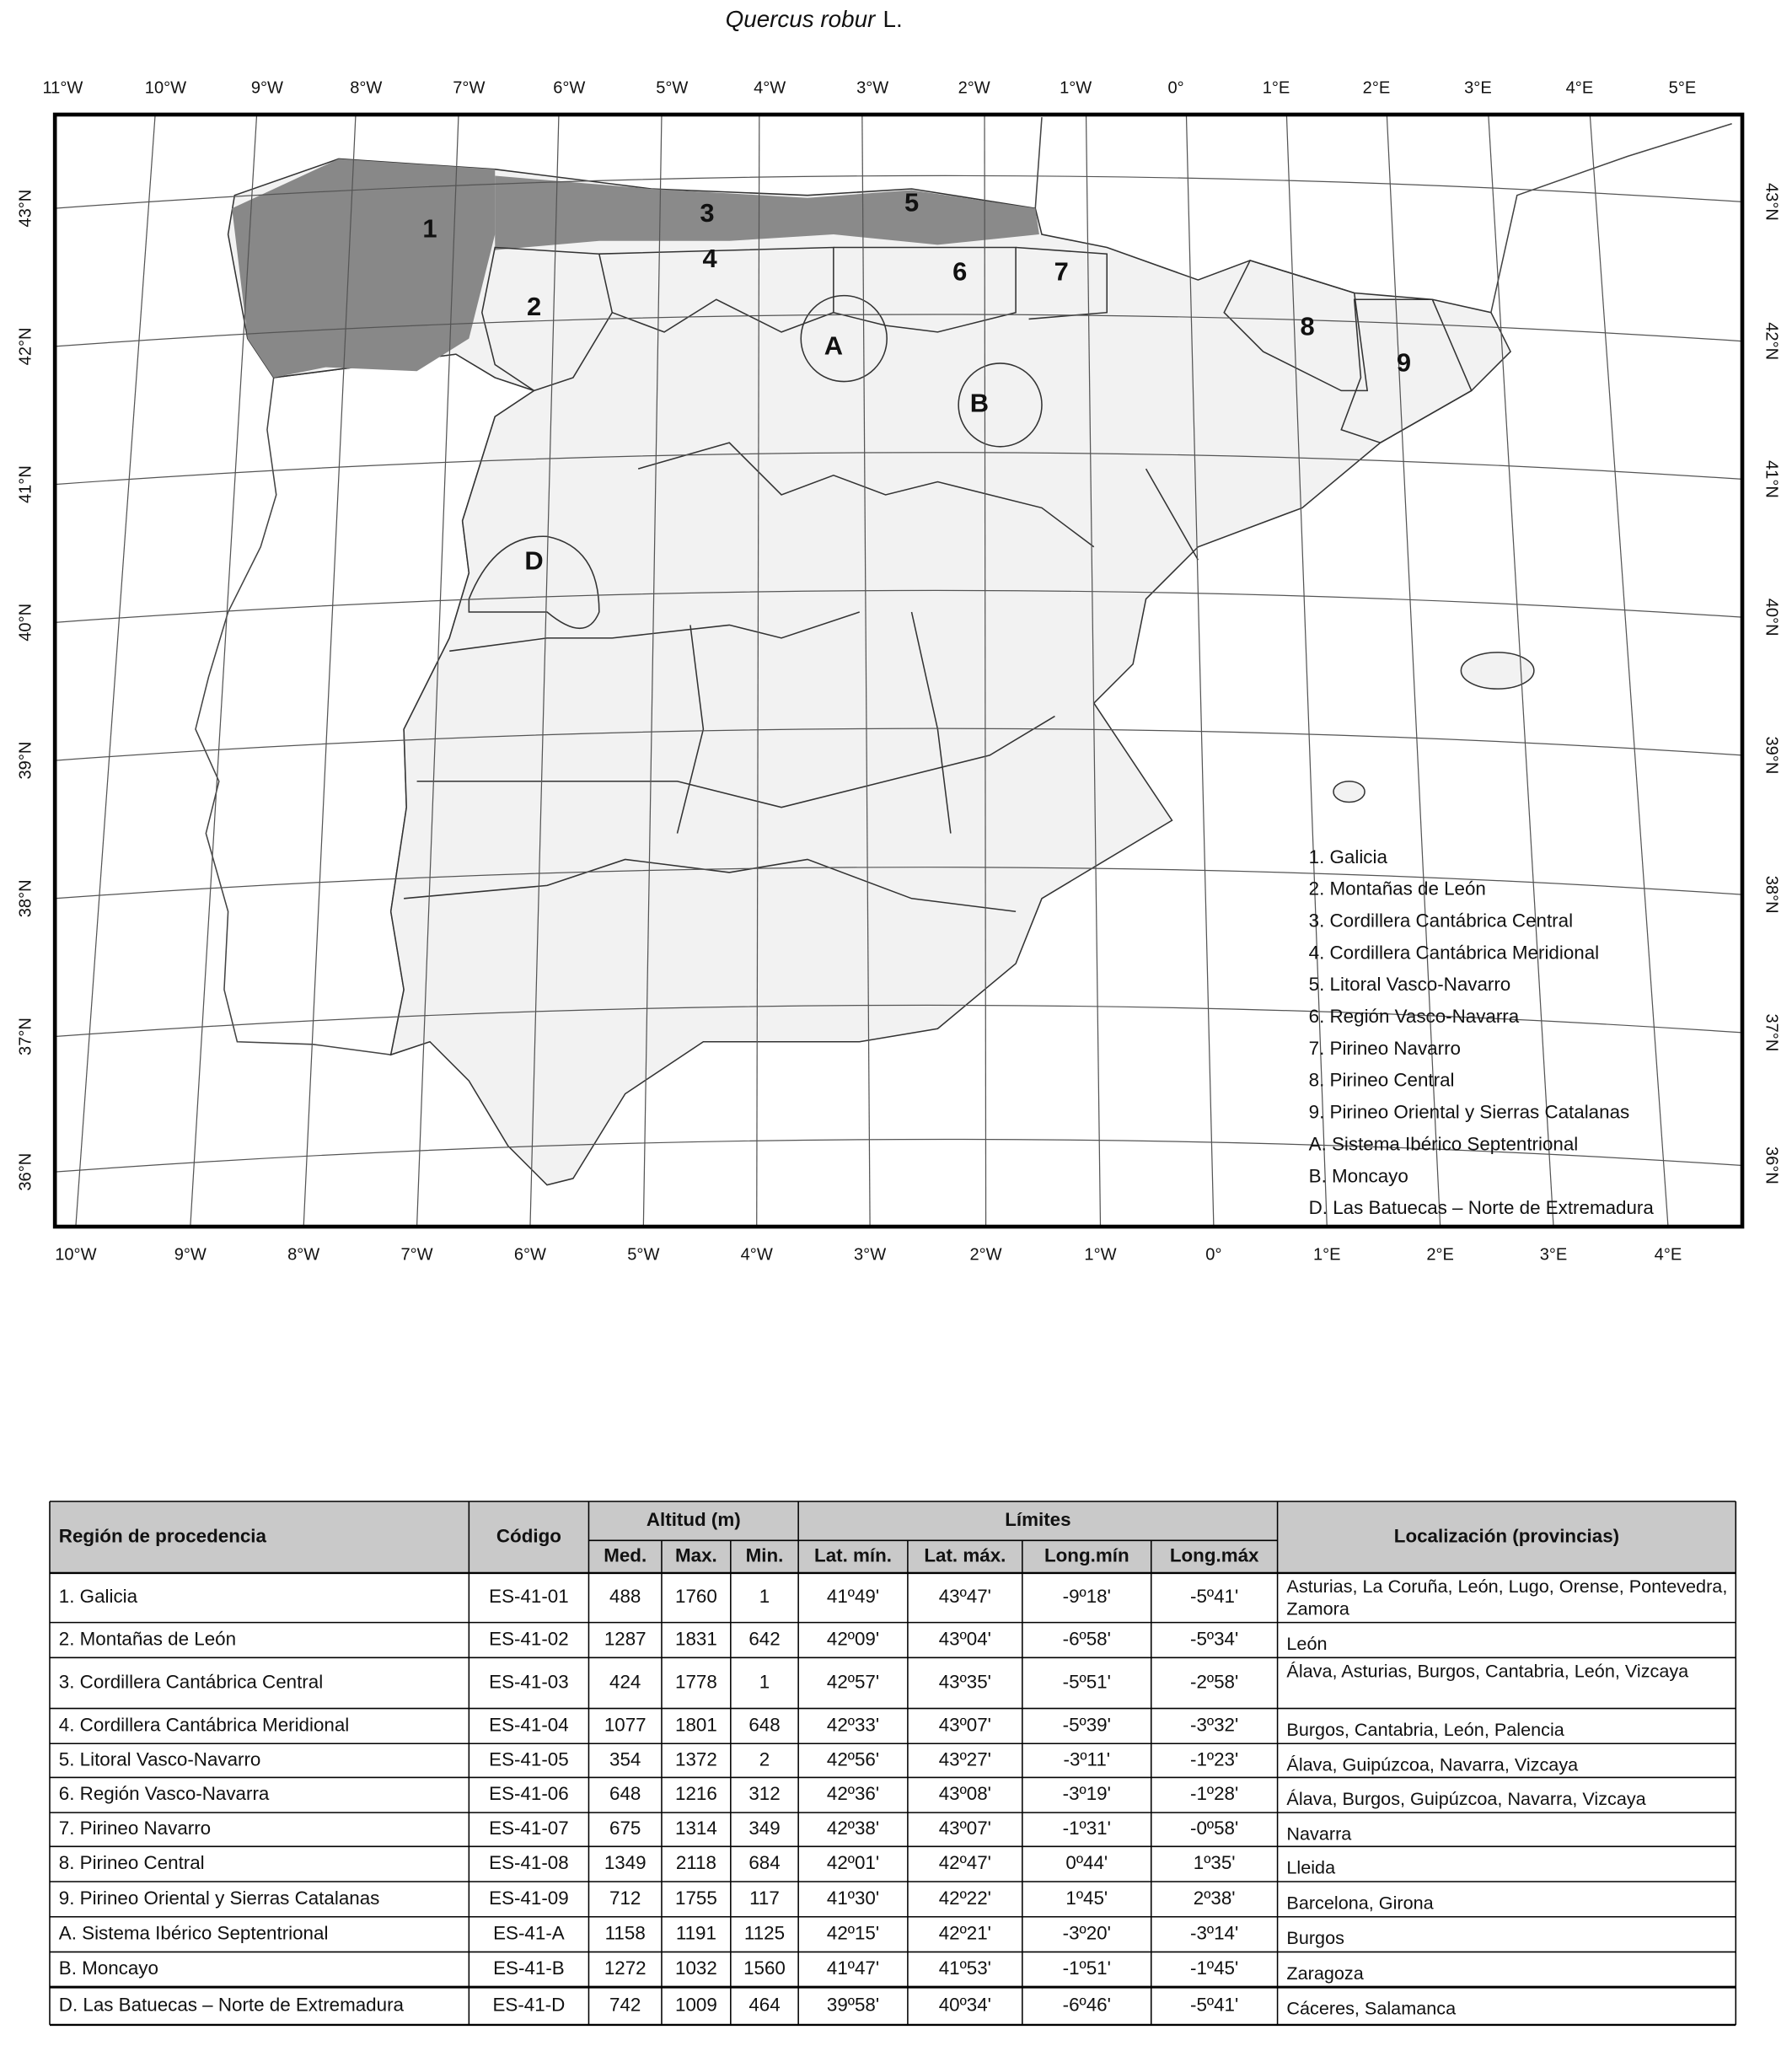 The width and height of the screenshot is (1792, 2046). I want to click on latitude-label: 36°N, so click(1772, 1165).